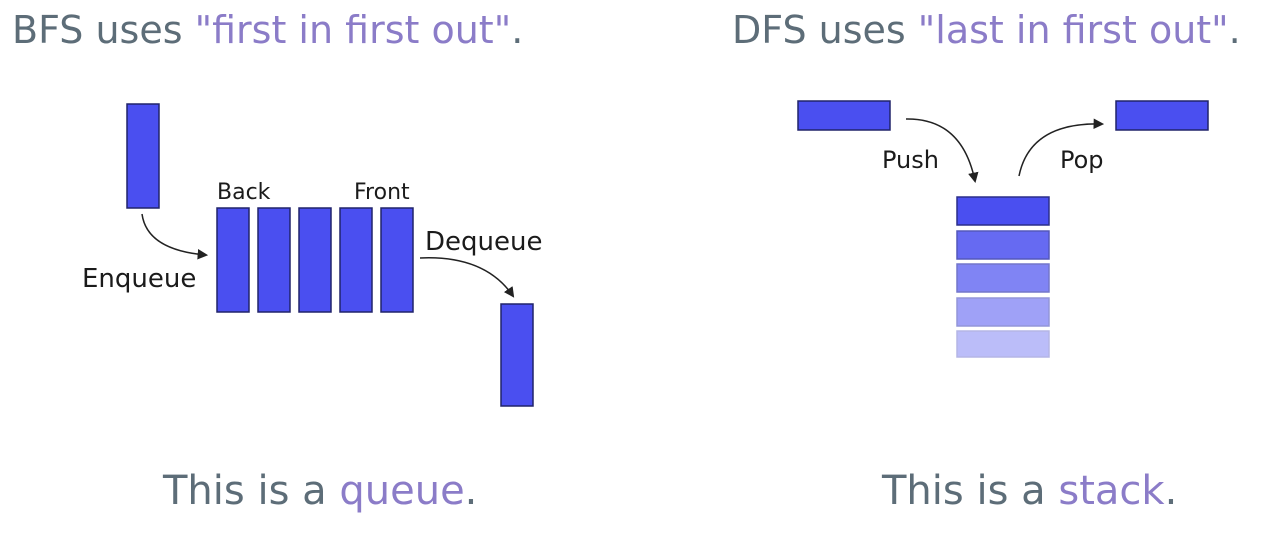 Image resolution: width=1270 pixels, height=535 pixels. I want to click on queue-caption-suffix: ., so click(471, 491).